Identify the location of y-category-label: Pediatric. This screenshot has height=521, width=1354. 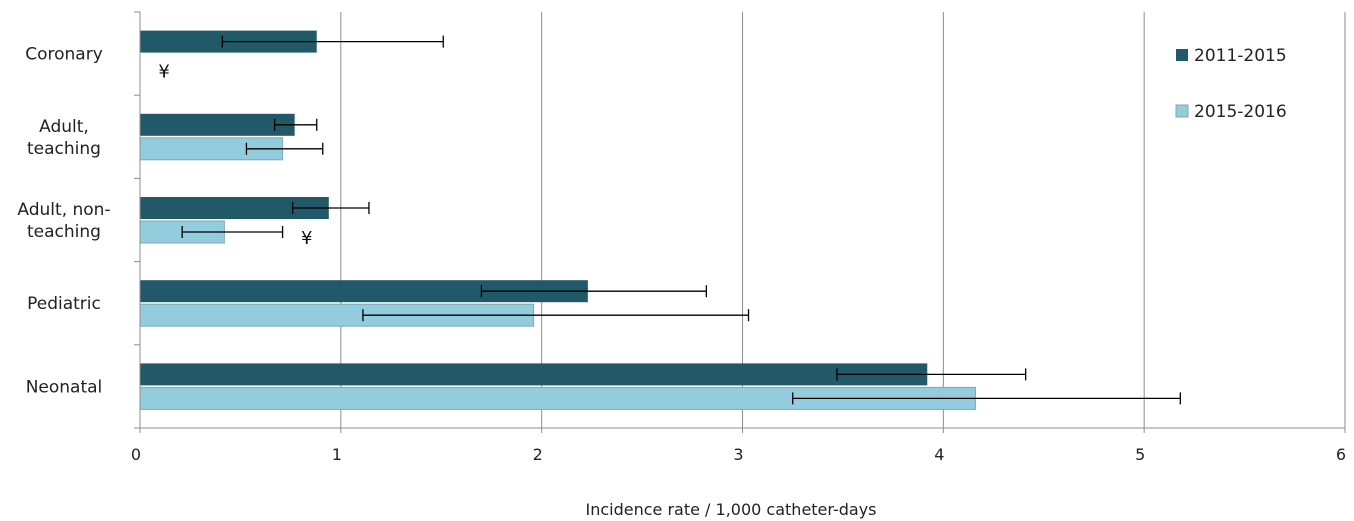
(64, 304).